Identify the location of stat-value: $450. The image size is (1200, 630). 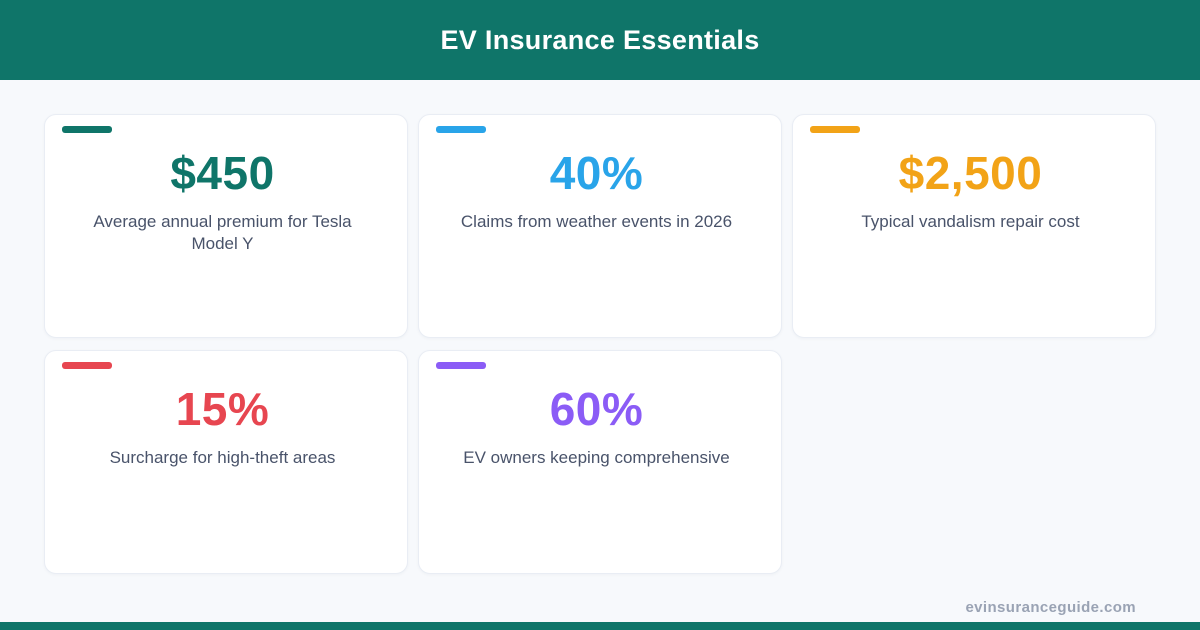
(222, 173).